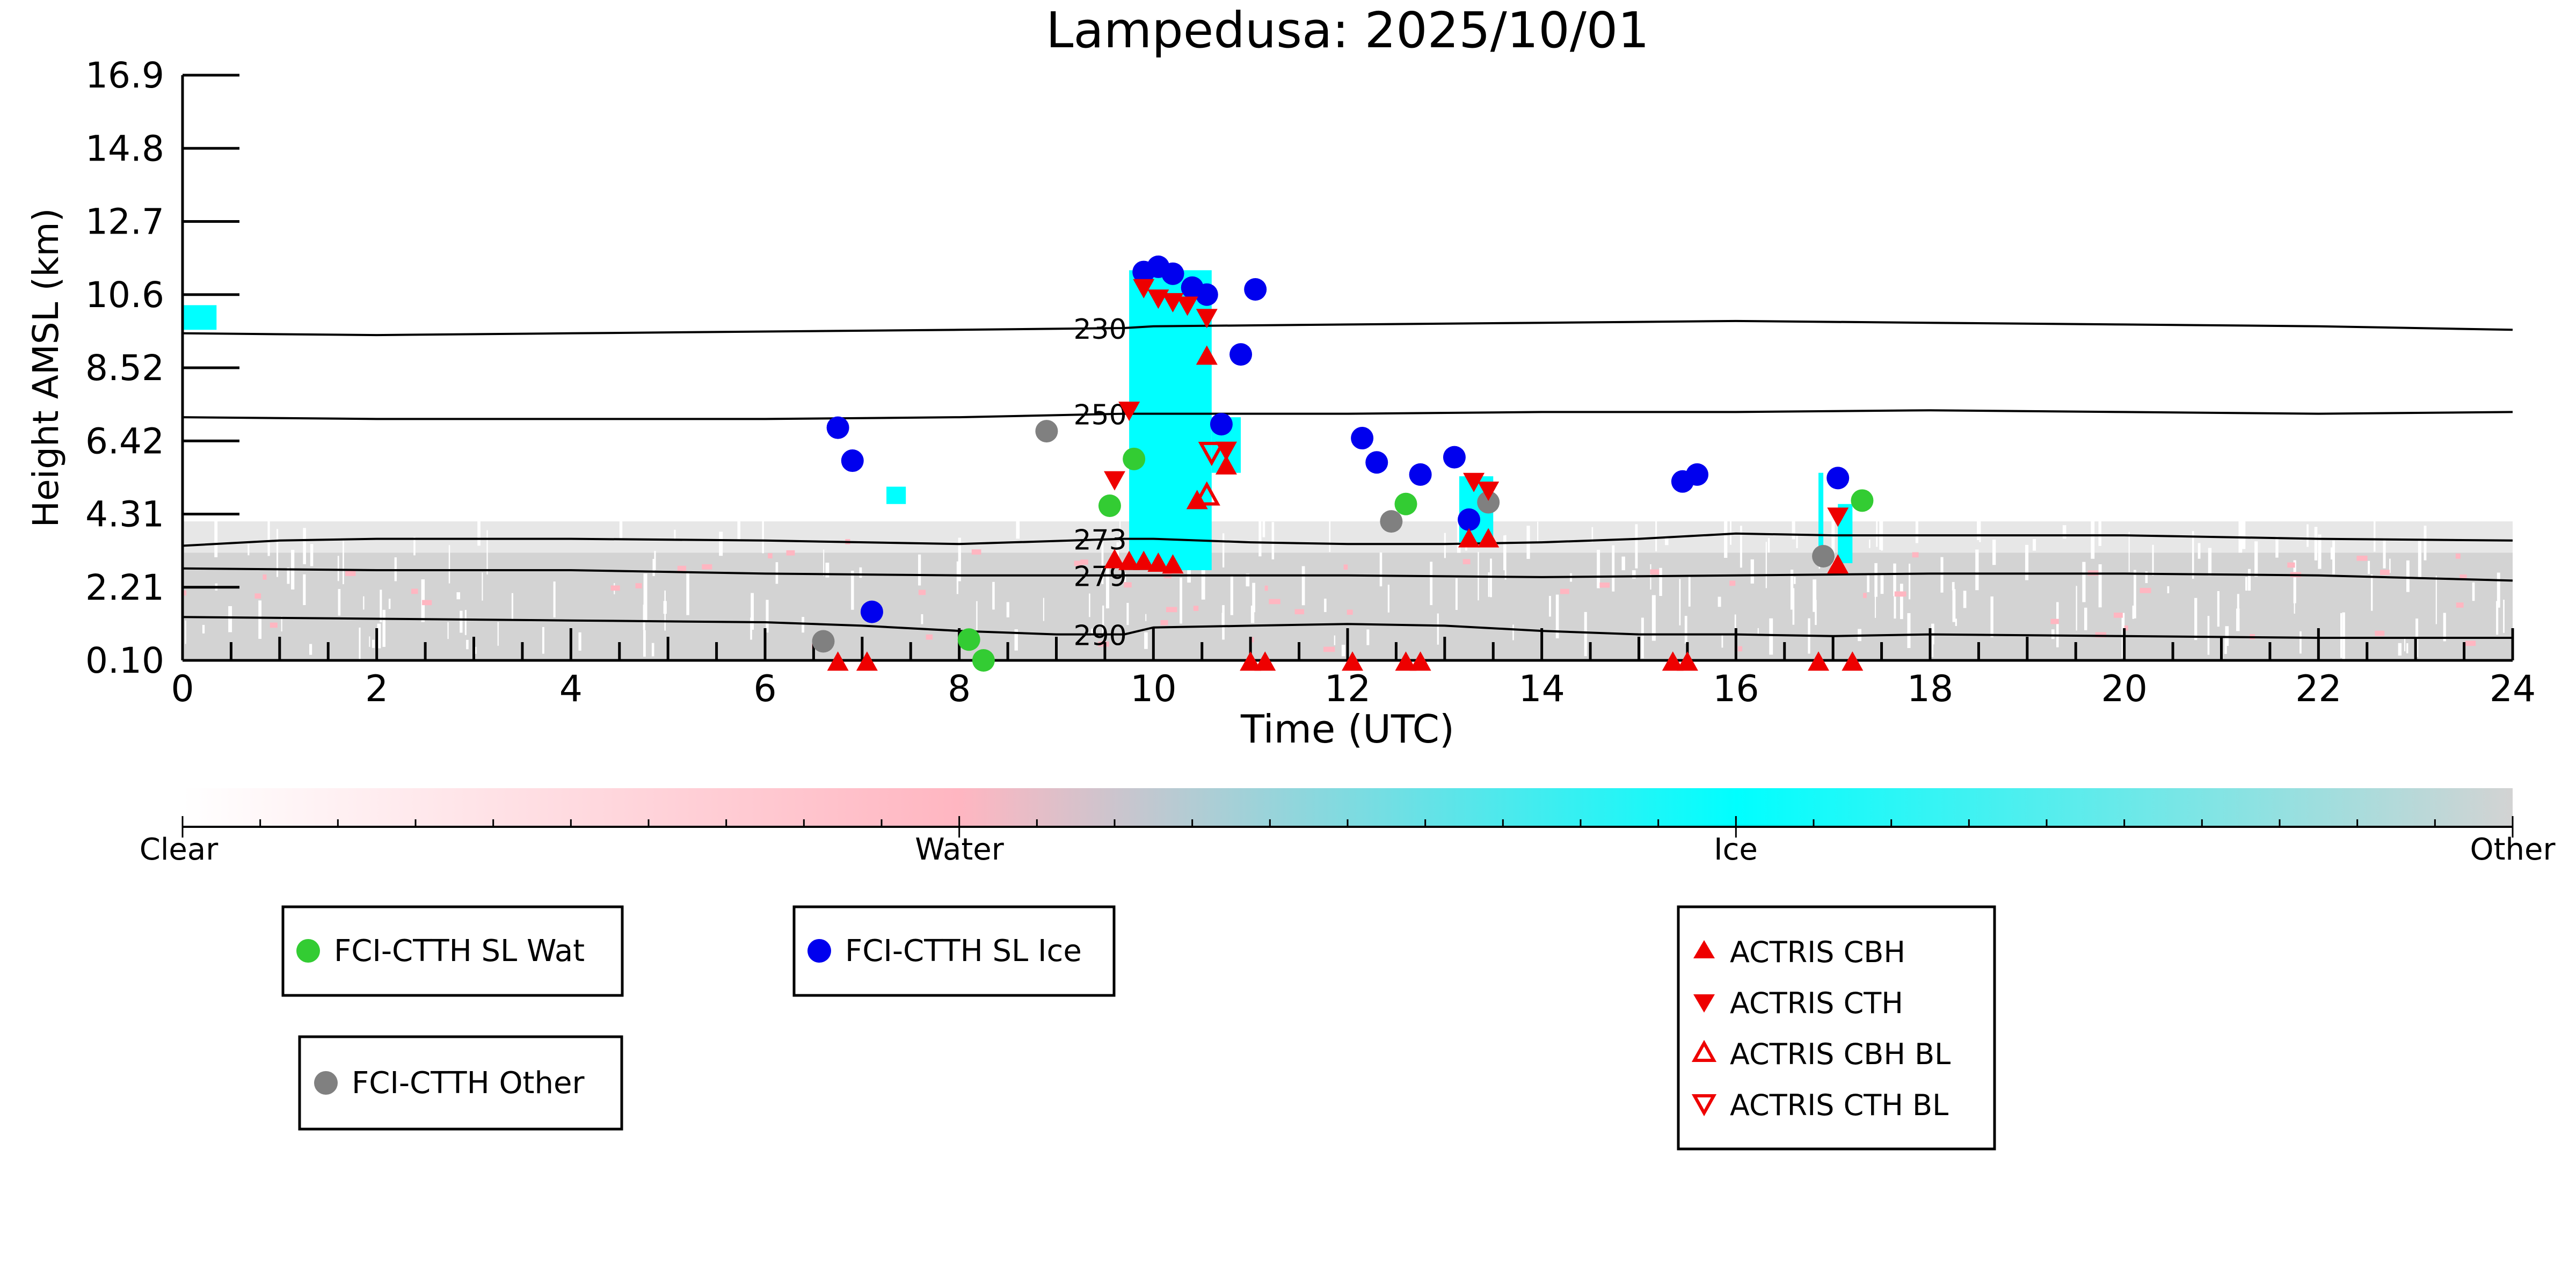 Image resolution: width=2576 pixels, height=1288 pixels. What do you see at coordinates (960, 849) in the screenshot?
I see `colorbar-label-water: Water` at bounding box center [960, 849].